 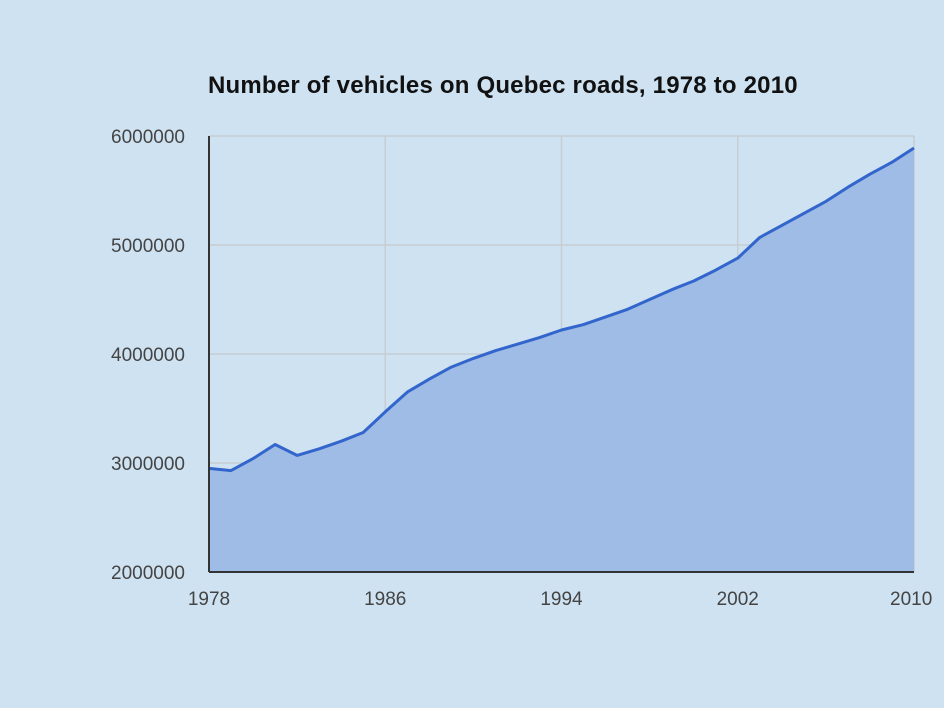 What do you see at coordinates (148, 464) in the screenshot?
I see `y-tick-label: 3000000` at bounding box center [148, 464].